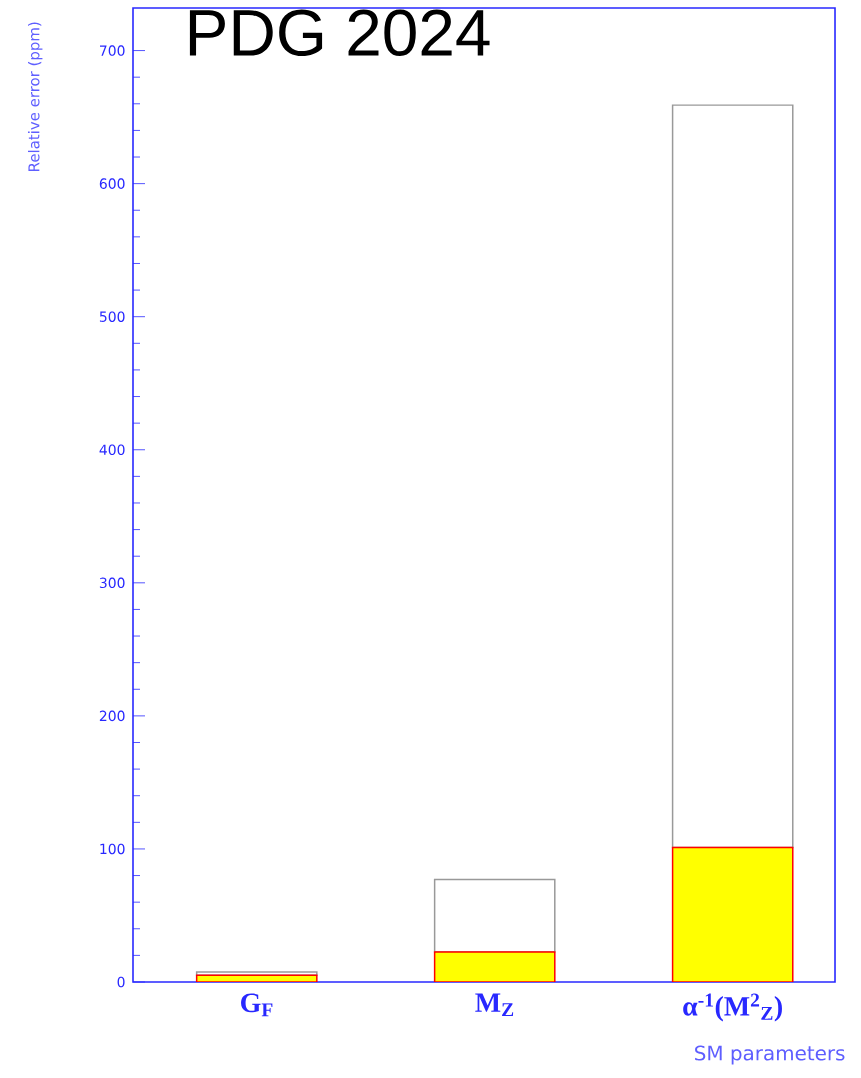 This screenshot has height=1078, width=861. Describe the element at coordinates (35, 96) in the screenshot. I see `y-axis-title: Relative error (ppm)` at that location.